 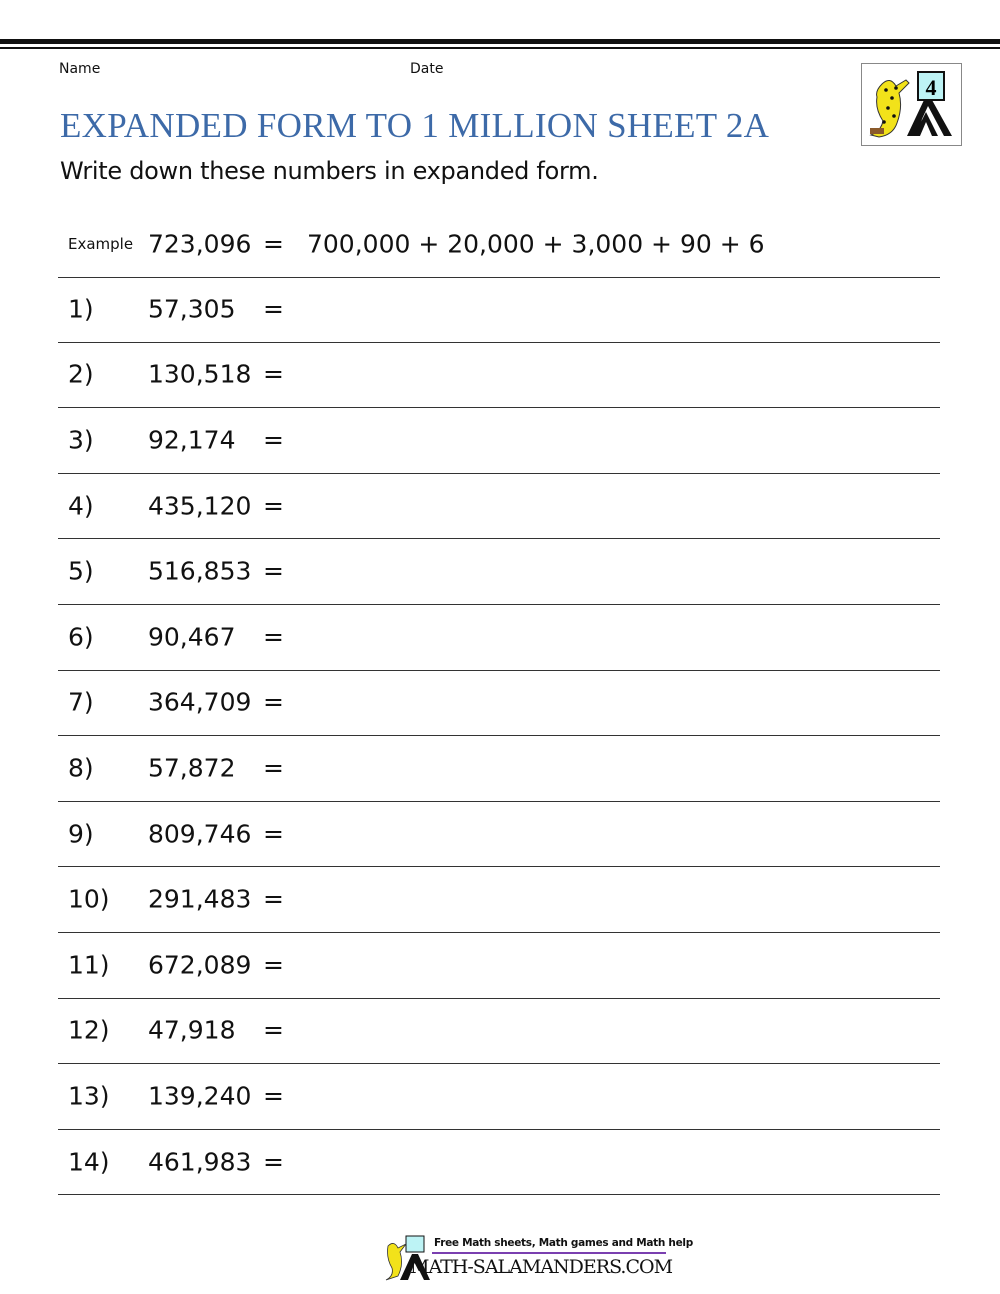 I want to click on example-label: Example, so click(x=101, y=243).